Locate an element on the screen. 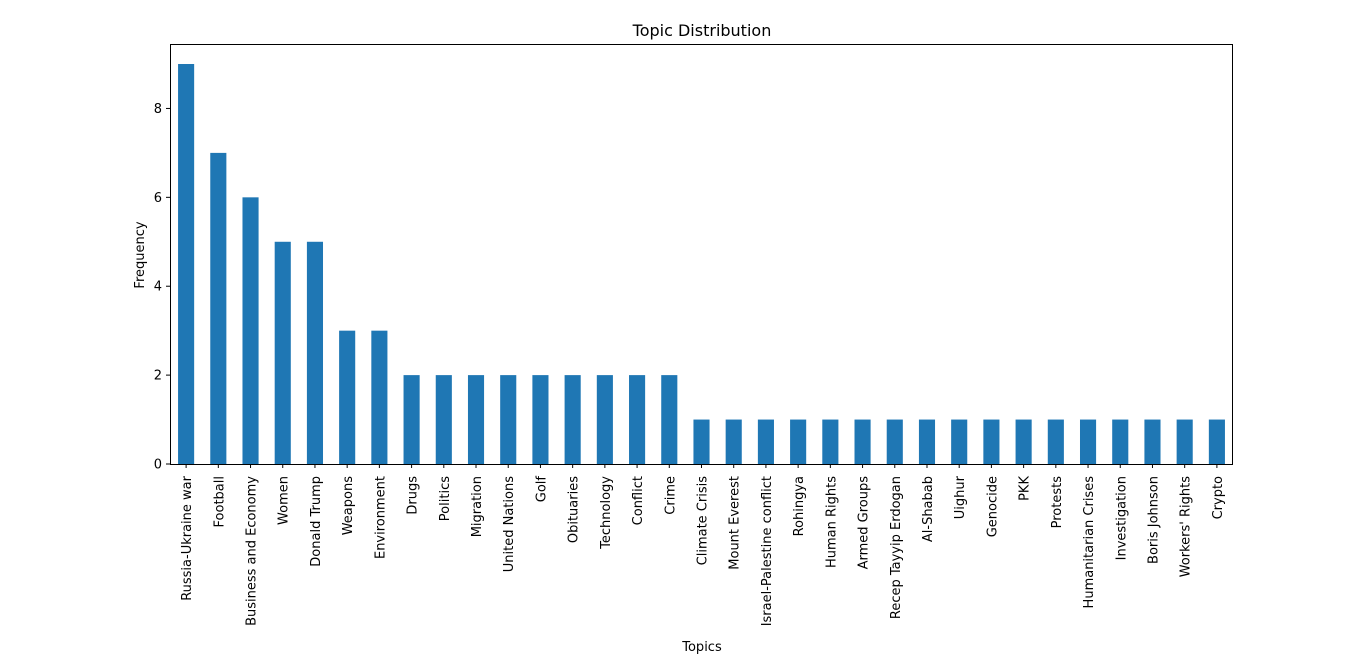  x-tick-label: Protests is located at coordinates (1057, 502).